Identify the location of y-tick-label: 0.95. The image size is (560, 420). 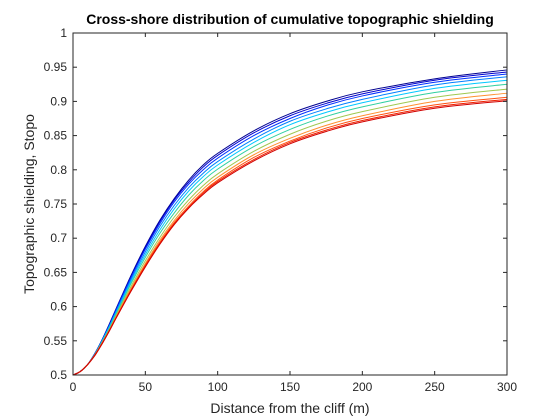
(56, 67).